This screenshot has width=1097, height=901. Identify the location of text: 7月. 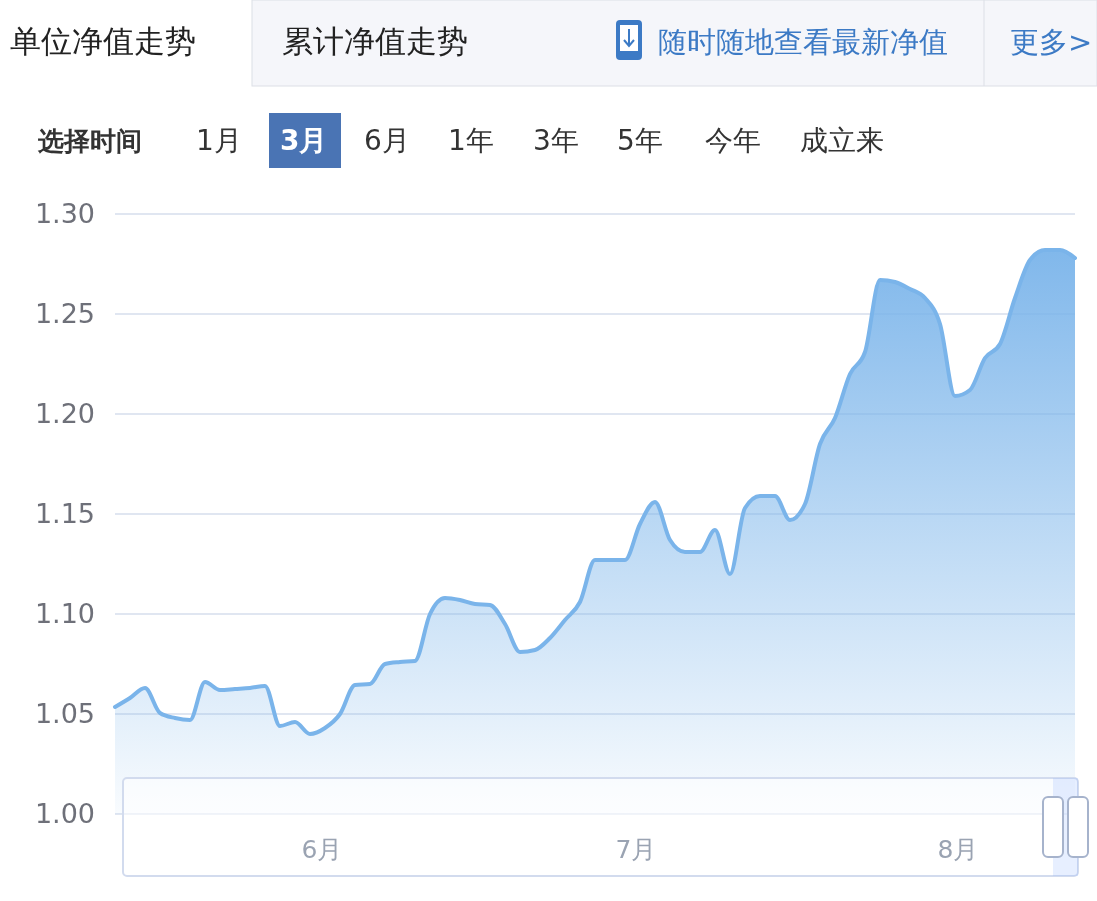
(636, 849).